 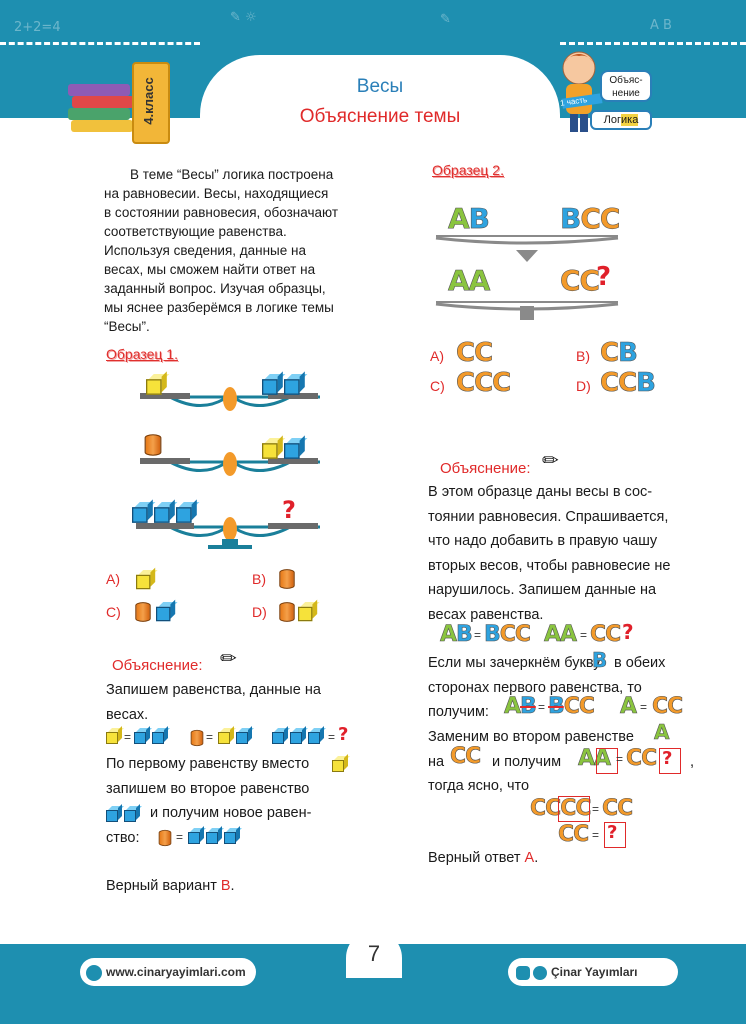 I want to click on explanation-line: Запишем равенства, данные на, so click(x=213, y=690).